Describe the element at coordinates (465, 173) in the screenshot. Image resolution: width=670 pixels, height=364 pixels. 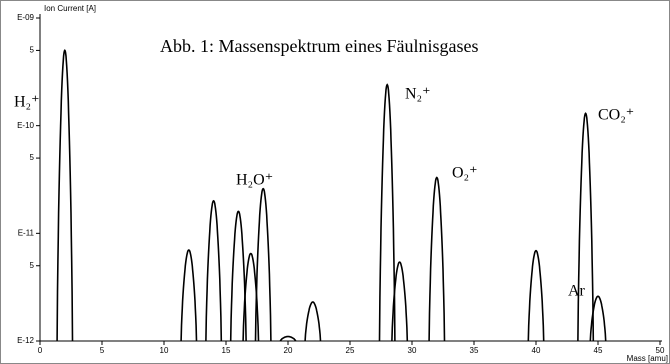
I see `annotation: O₂⁺` at that location.